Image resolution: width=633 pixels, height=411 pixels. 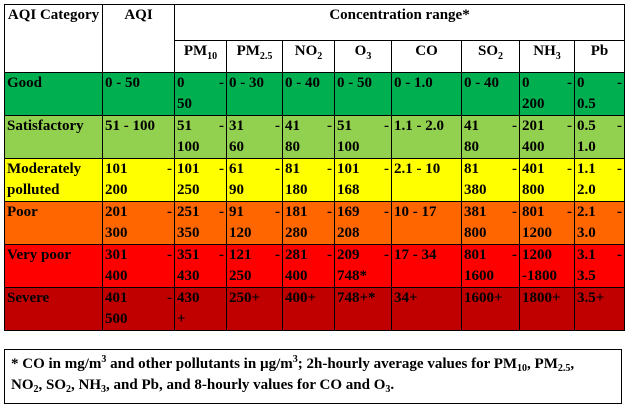 What do you see at coordinates (53, 180) in the screenshot?
I see `category-cell: Moderately polluted` at bounding box center [53, 180].